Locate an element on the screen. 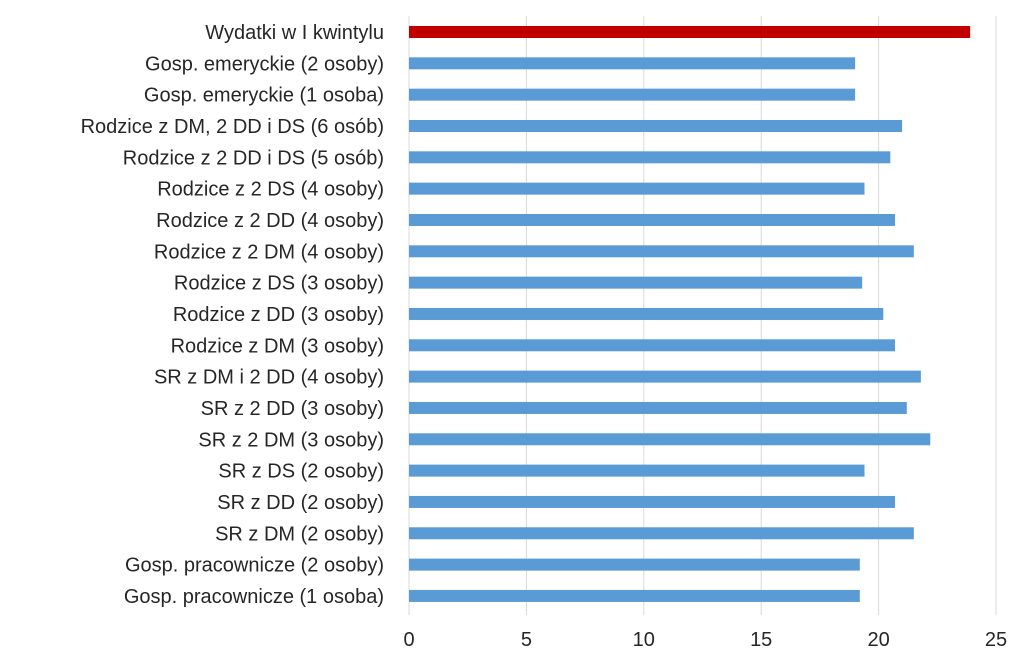  category-label: Rodzice z DD (3 osoby) is located at coordinates (278, 315).